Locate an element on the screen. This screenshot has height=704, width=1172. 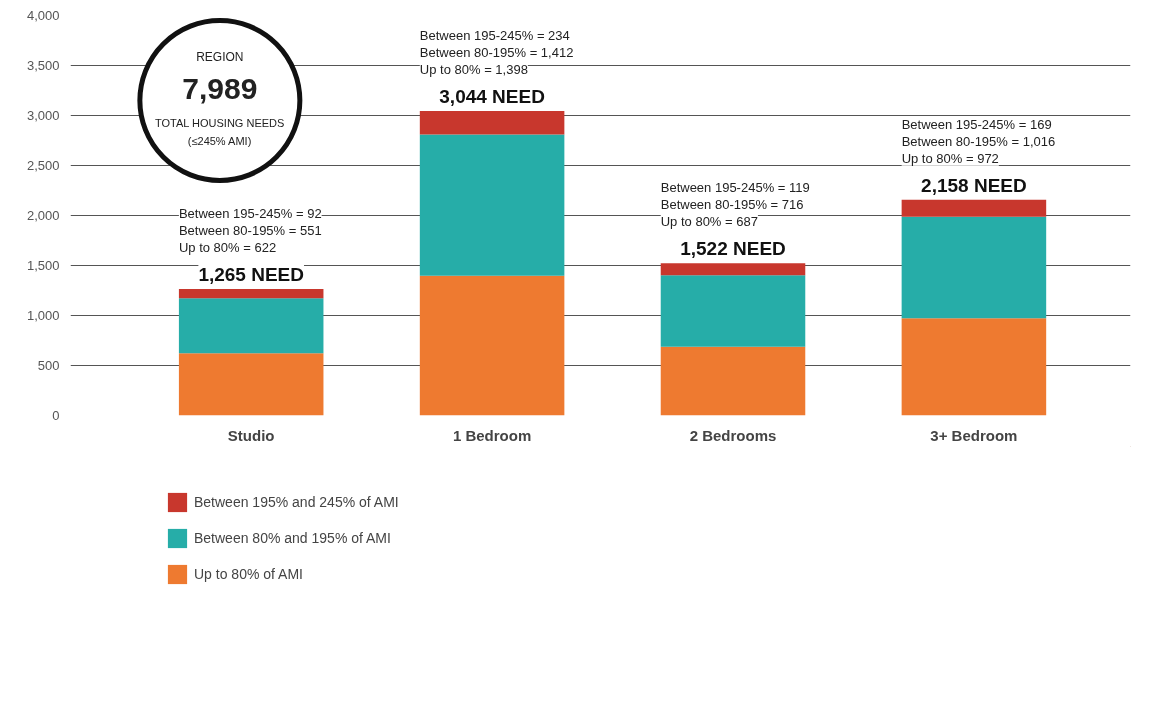
total-label: 3,044 NEED is located at coordinates (492, 97).